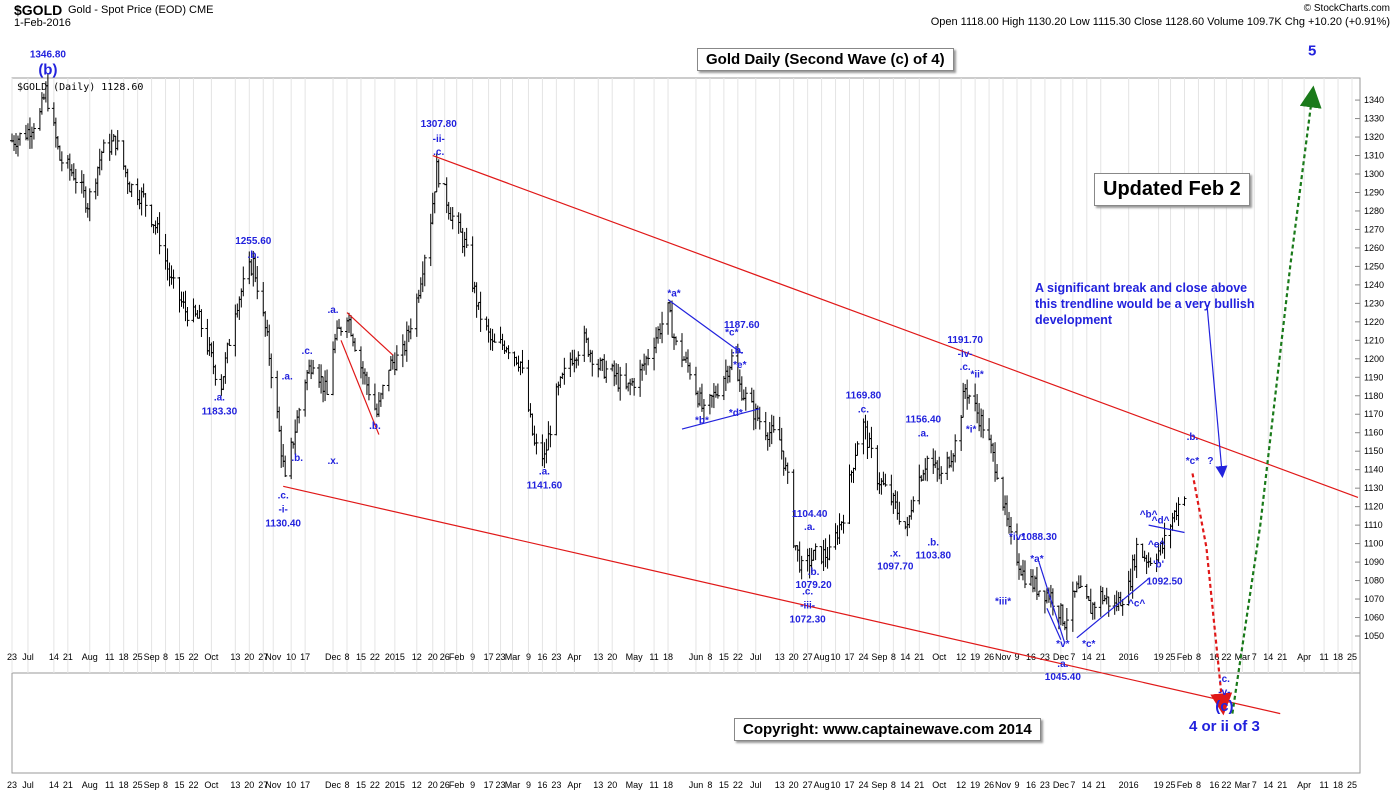 This screenshot has width=1400, height=791. I want to click on y-tick-label: 1340, so click(1374, 100).